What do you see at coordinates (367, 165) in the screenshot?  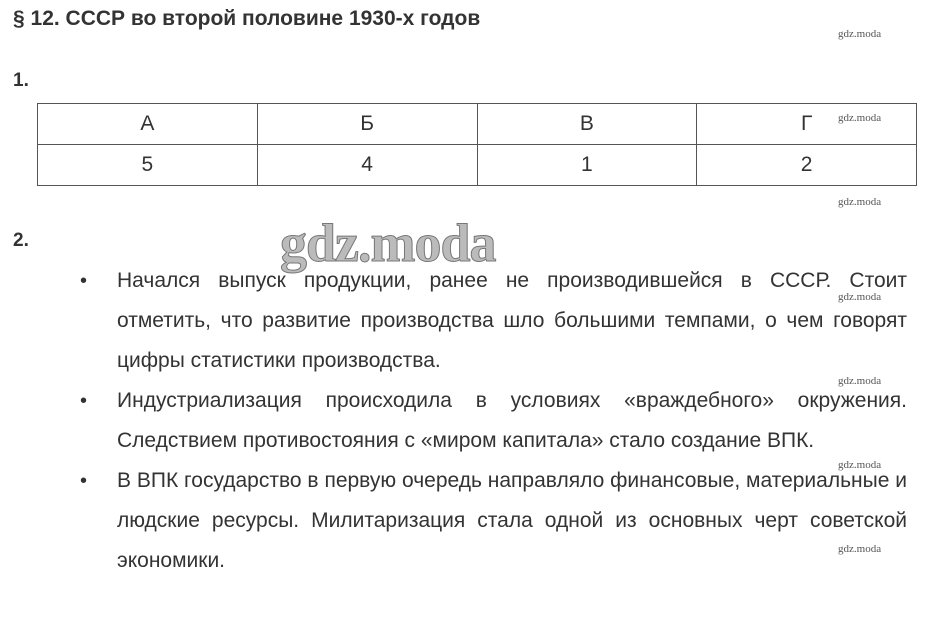 I see `table-cell: 4` at bounding box center [367, 165].